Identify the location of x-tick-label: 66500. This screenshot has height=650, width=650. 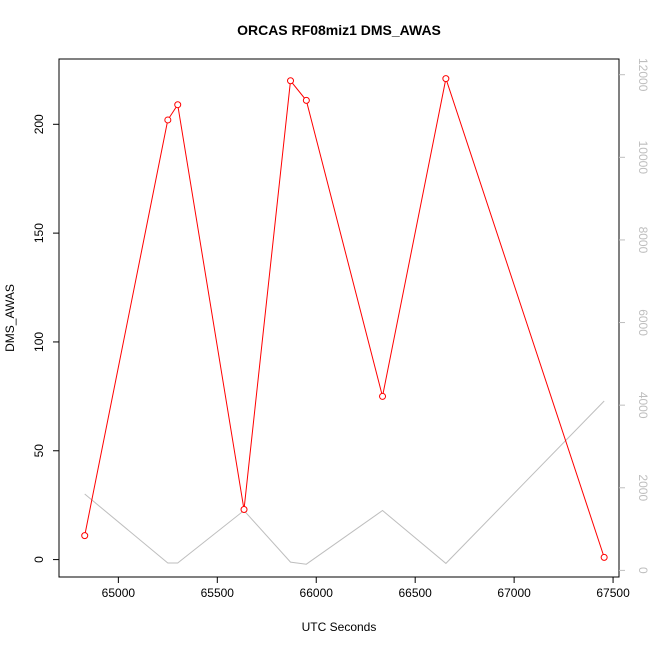
(415, 593).